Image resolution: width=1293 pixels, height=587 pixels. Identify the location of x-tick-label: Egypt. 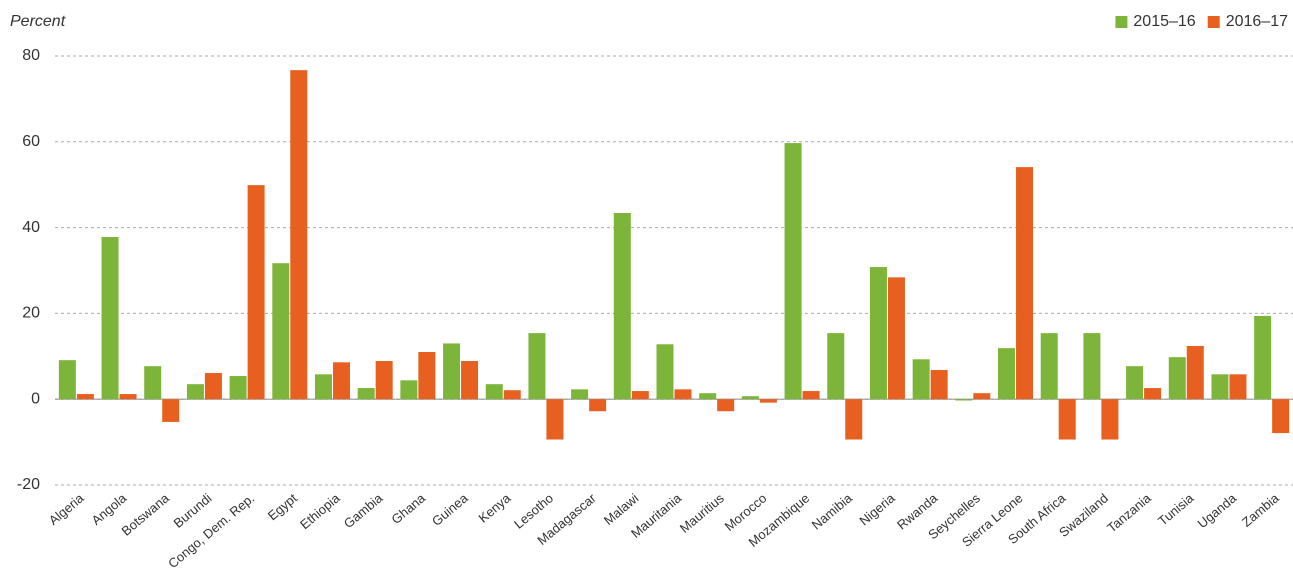
(282, 506).